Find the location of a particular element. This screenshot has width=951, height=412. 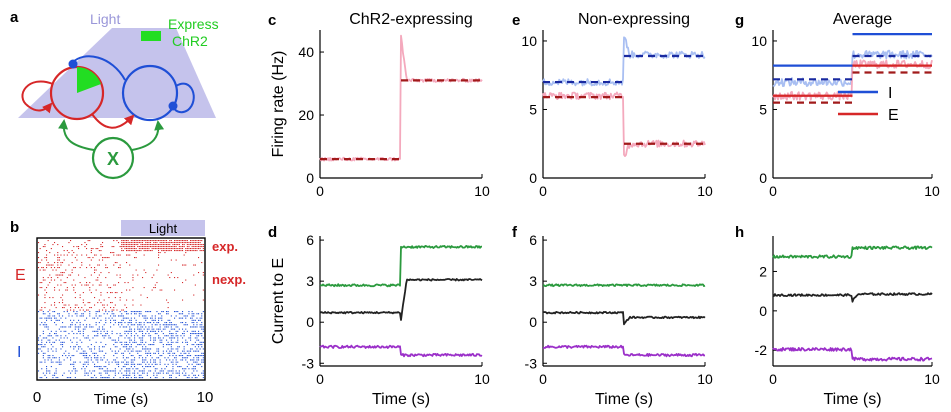

y-tick-label-h: 2 is located at coordinates (763, 271).